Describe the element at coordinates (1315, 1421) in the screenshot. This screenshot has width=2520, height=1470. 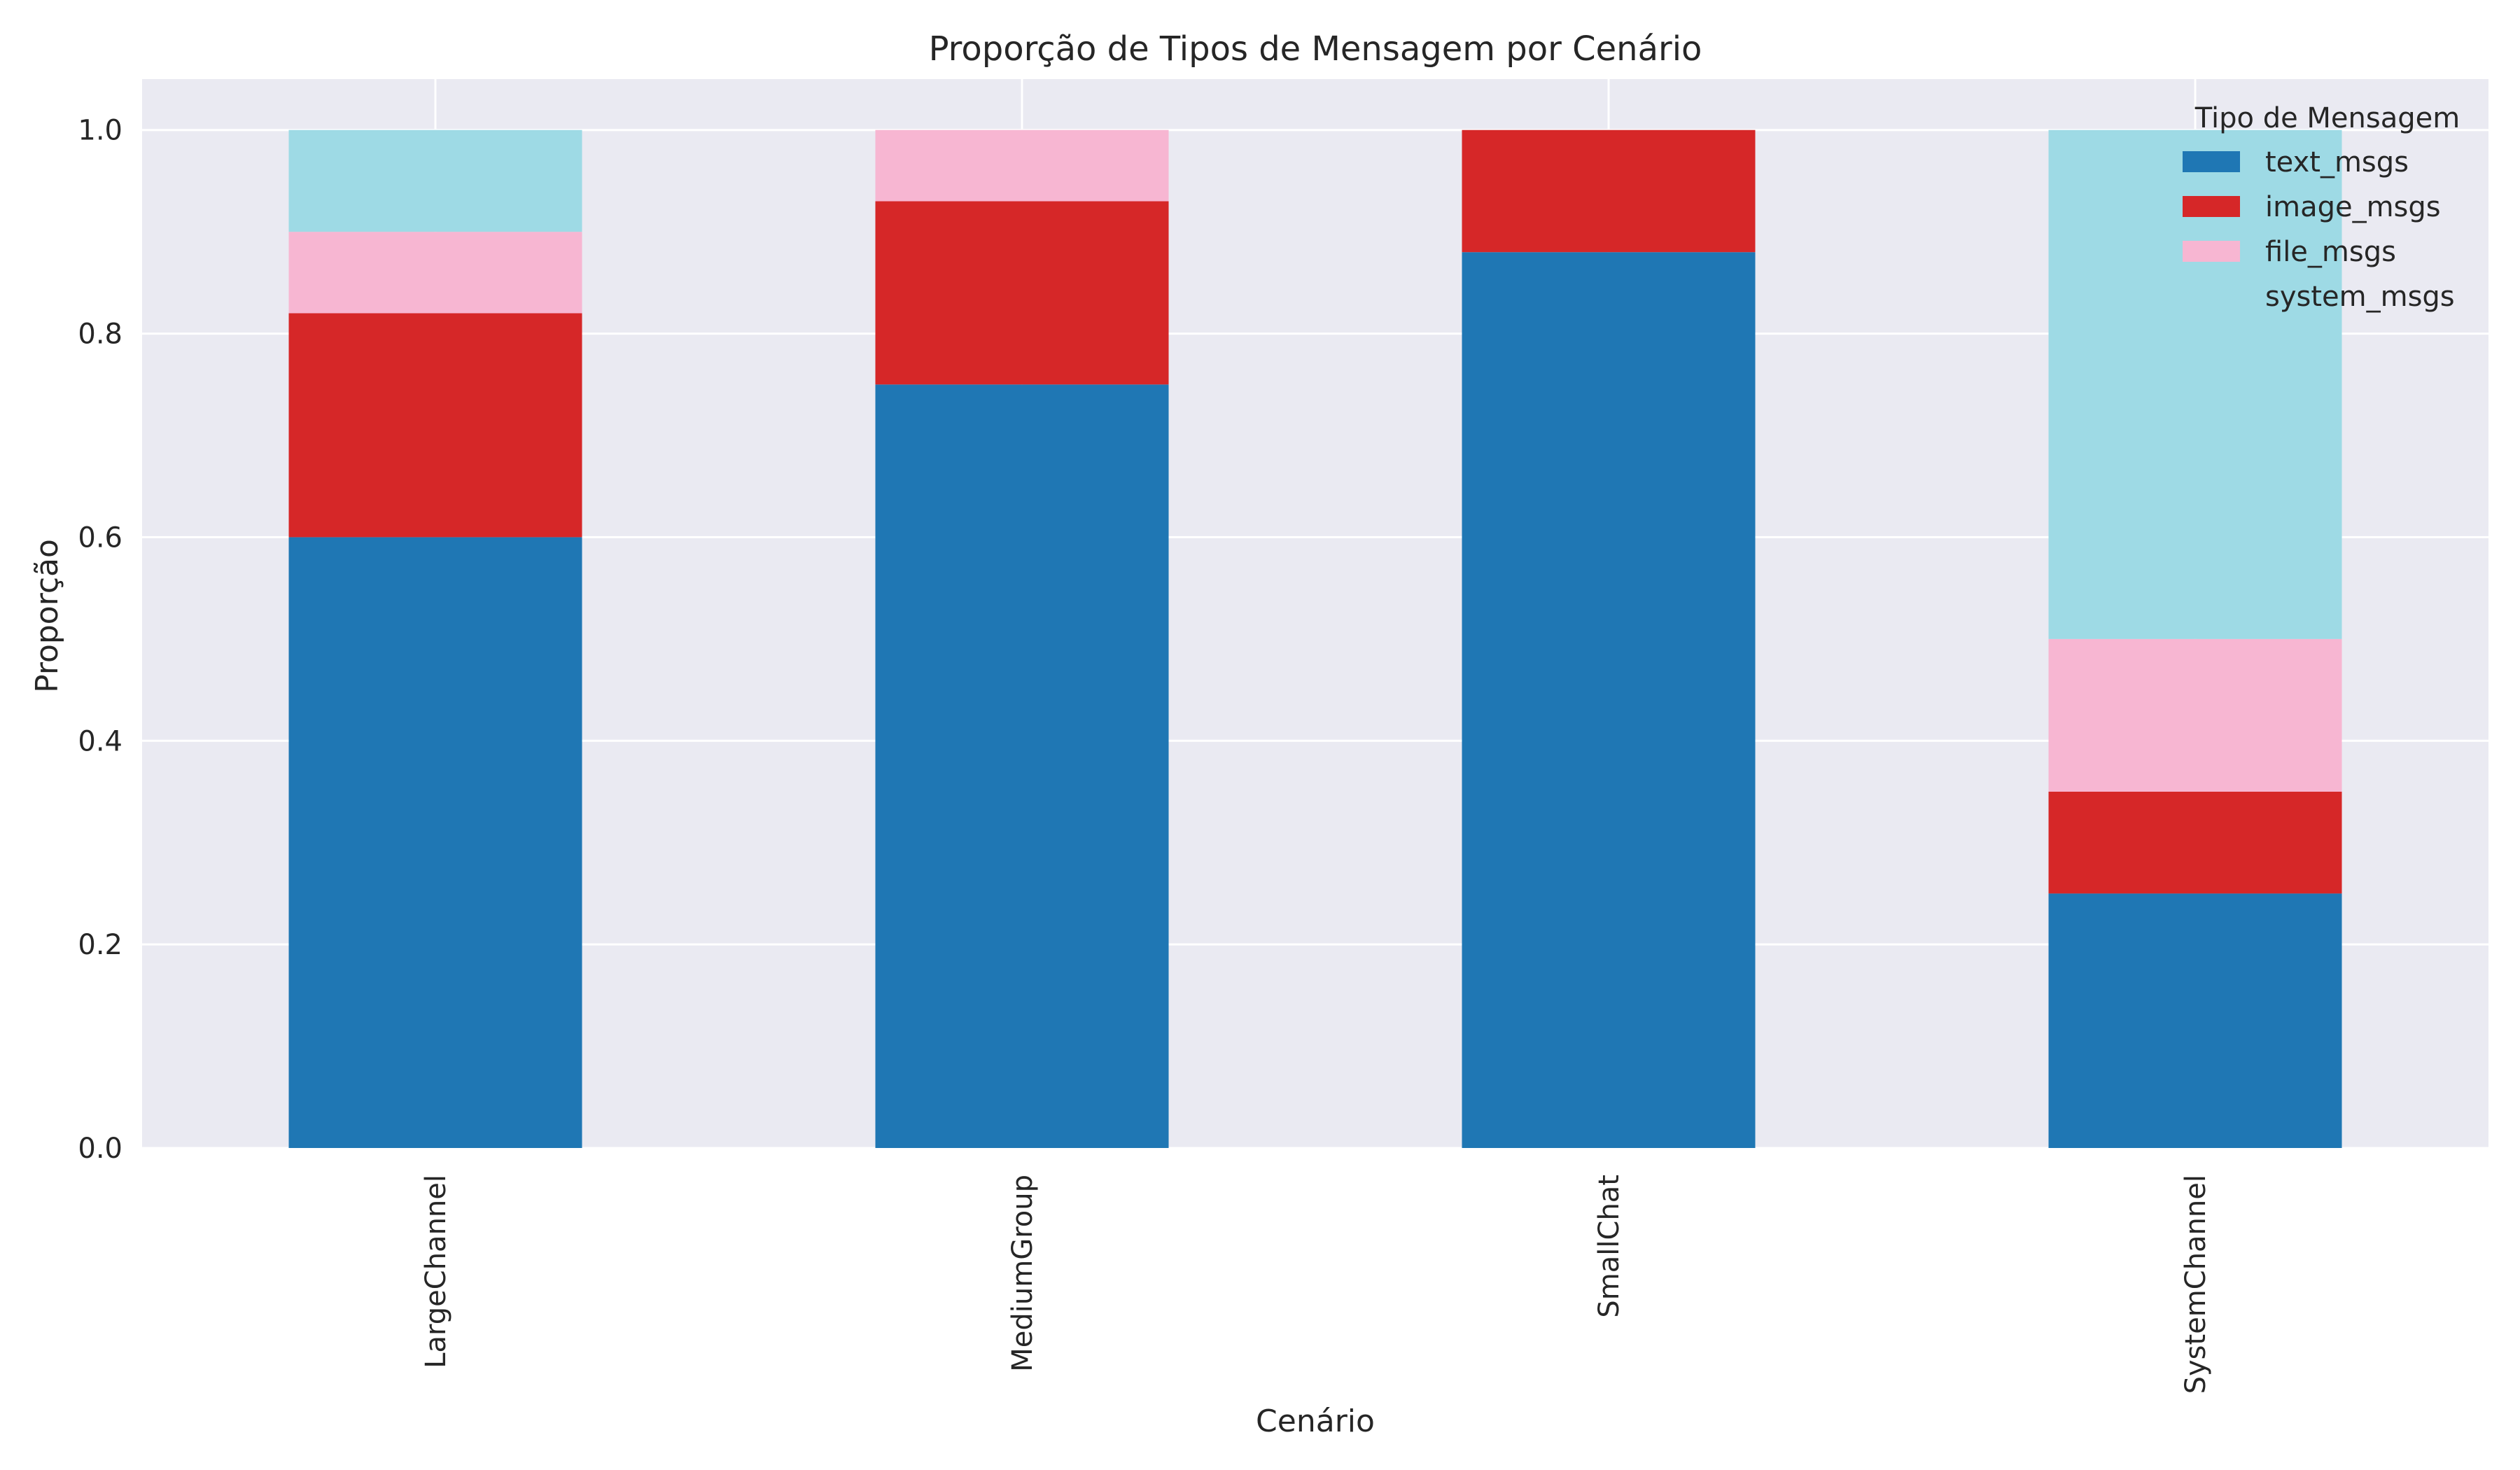
I see `x-axis-label: Cenário` at that location.